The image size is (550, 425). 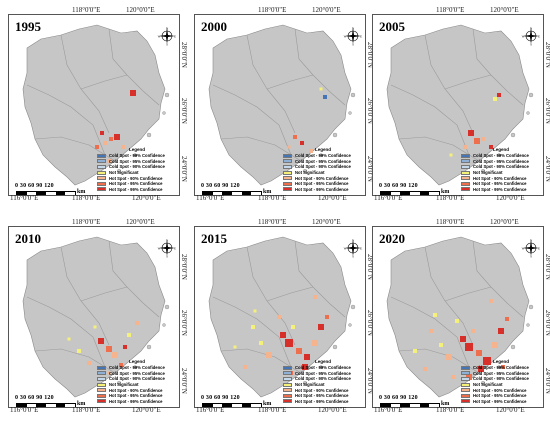 I want to click on scale-bar-group: 0 30 60 90 120 km, so click(x=246, y=189).